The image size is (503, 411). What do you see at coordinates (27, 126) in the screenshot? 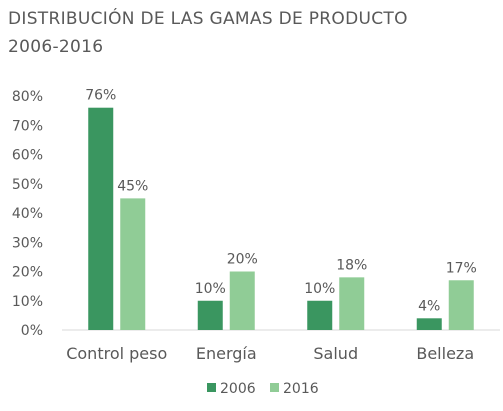
I see `y-tick-label: 70%` at bounding box center [27, 126].